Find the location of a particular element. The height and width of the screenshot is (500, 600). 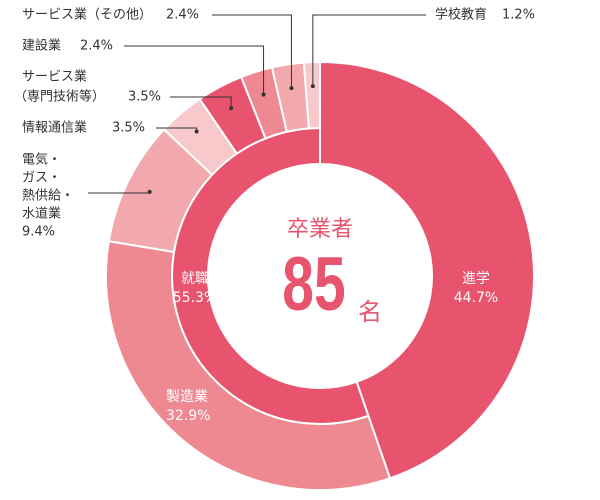

center-value: 85 is located at coordinates (313, 284).